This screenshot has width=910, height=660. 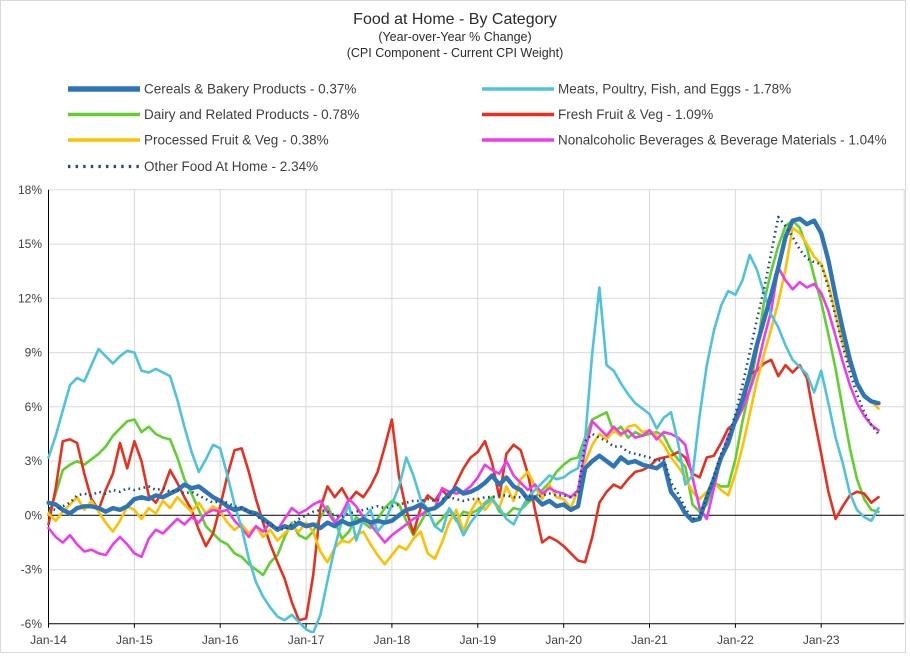 I want to click on legend-item-cereals: Cereals & Bakery Products - 0.37%, so click(x=212, y=89).